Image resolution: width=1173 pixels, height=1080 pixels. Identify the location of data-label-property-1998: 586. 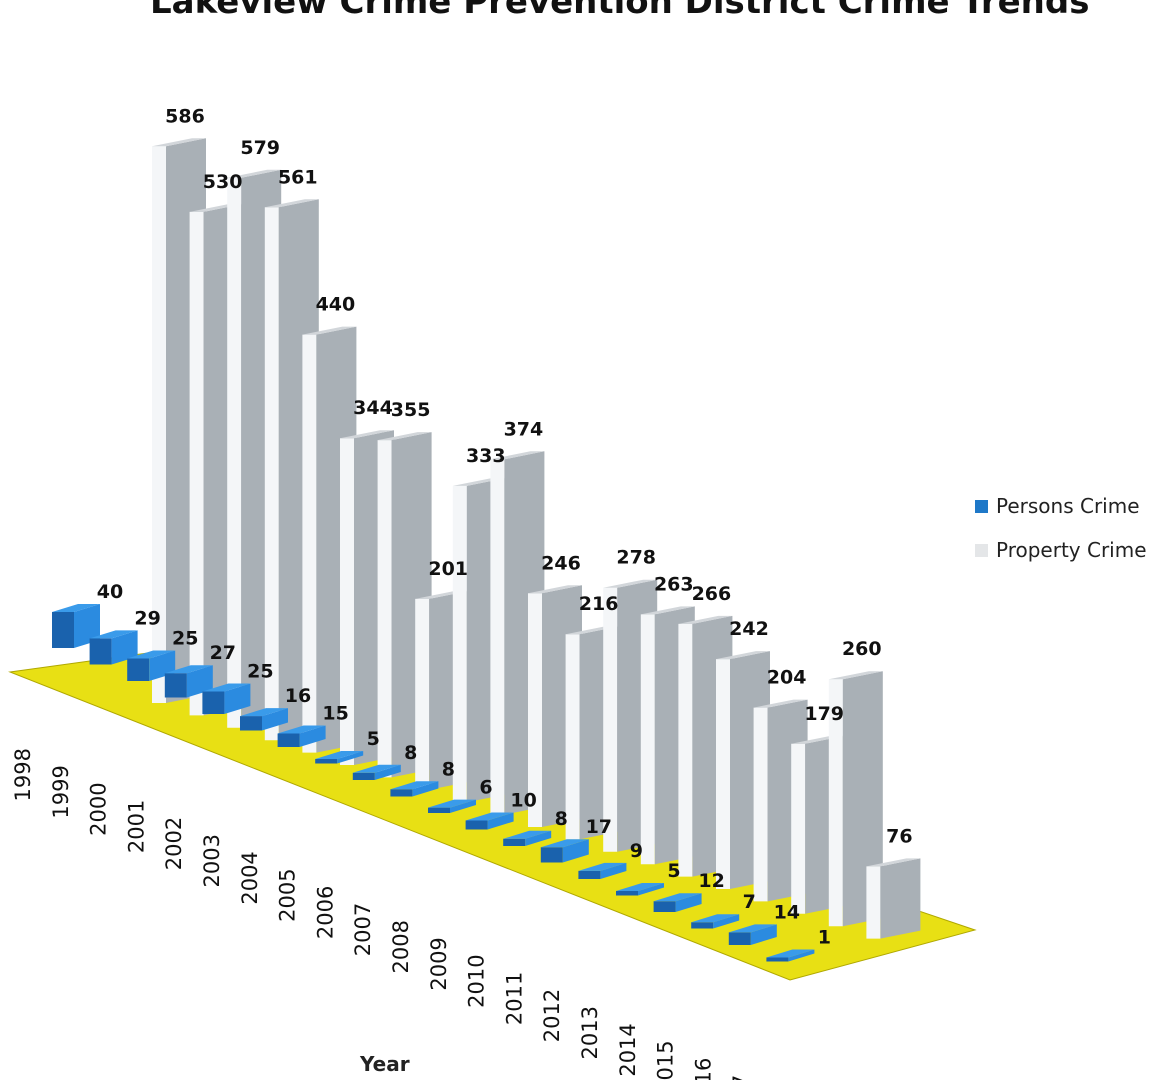
(185, 116).